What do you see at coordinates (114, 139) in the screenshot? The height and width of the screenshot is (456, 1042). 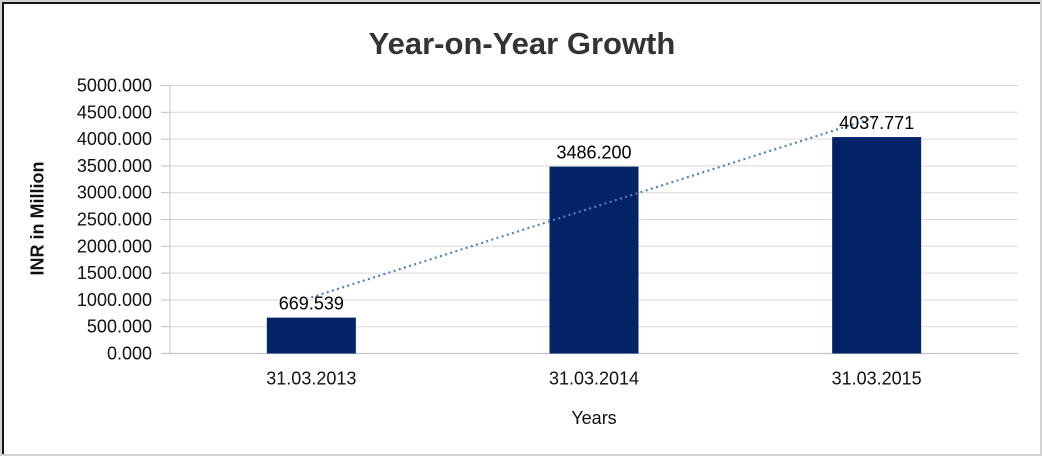 I see `y-tick-label: 4000.000` at bounding box center [114, 139].